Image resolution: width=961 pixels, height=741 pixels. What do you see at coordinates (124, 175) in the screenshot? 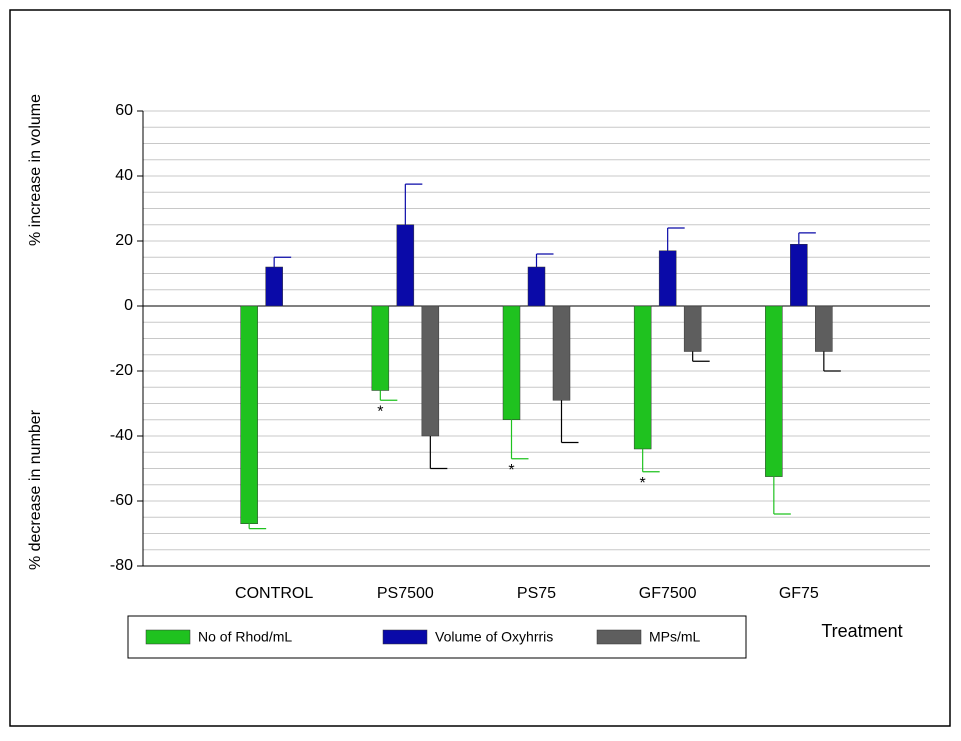
I see `y-tick-label: 40` at bounding box center [124, 175].